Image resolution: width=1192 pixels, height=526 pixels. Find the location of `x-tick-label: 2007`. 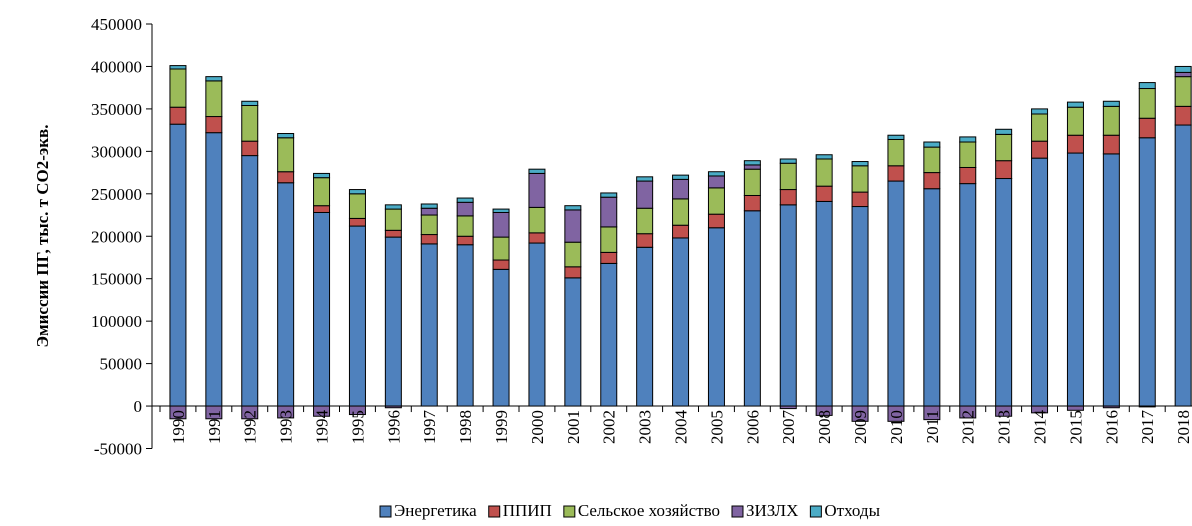

x-tick-label: 2007 is located at coordinates (788, 427).